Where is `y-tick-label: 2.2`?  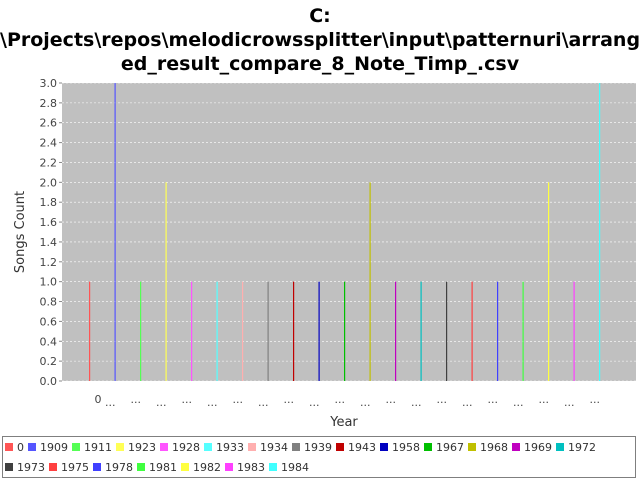 y-tick-label: 2.2 is located at coordinates (49, 162).